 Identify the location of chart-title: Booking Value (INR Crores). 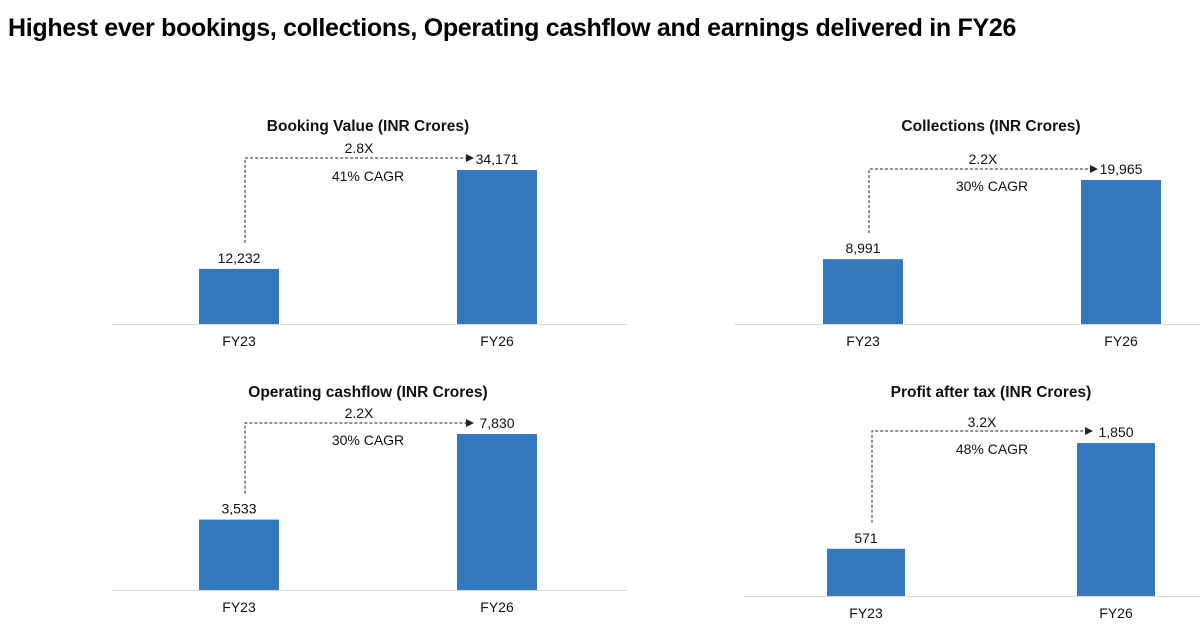
(368, 126).